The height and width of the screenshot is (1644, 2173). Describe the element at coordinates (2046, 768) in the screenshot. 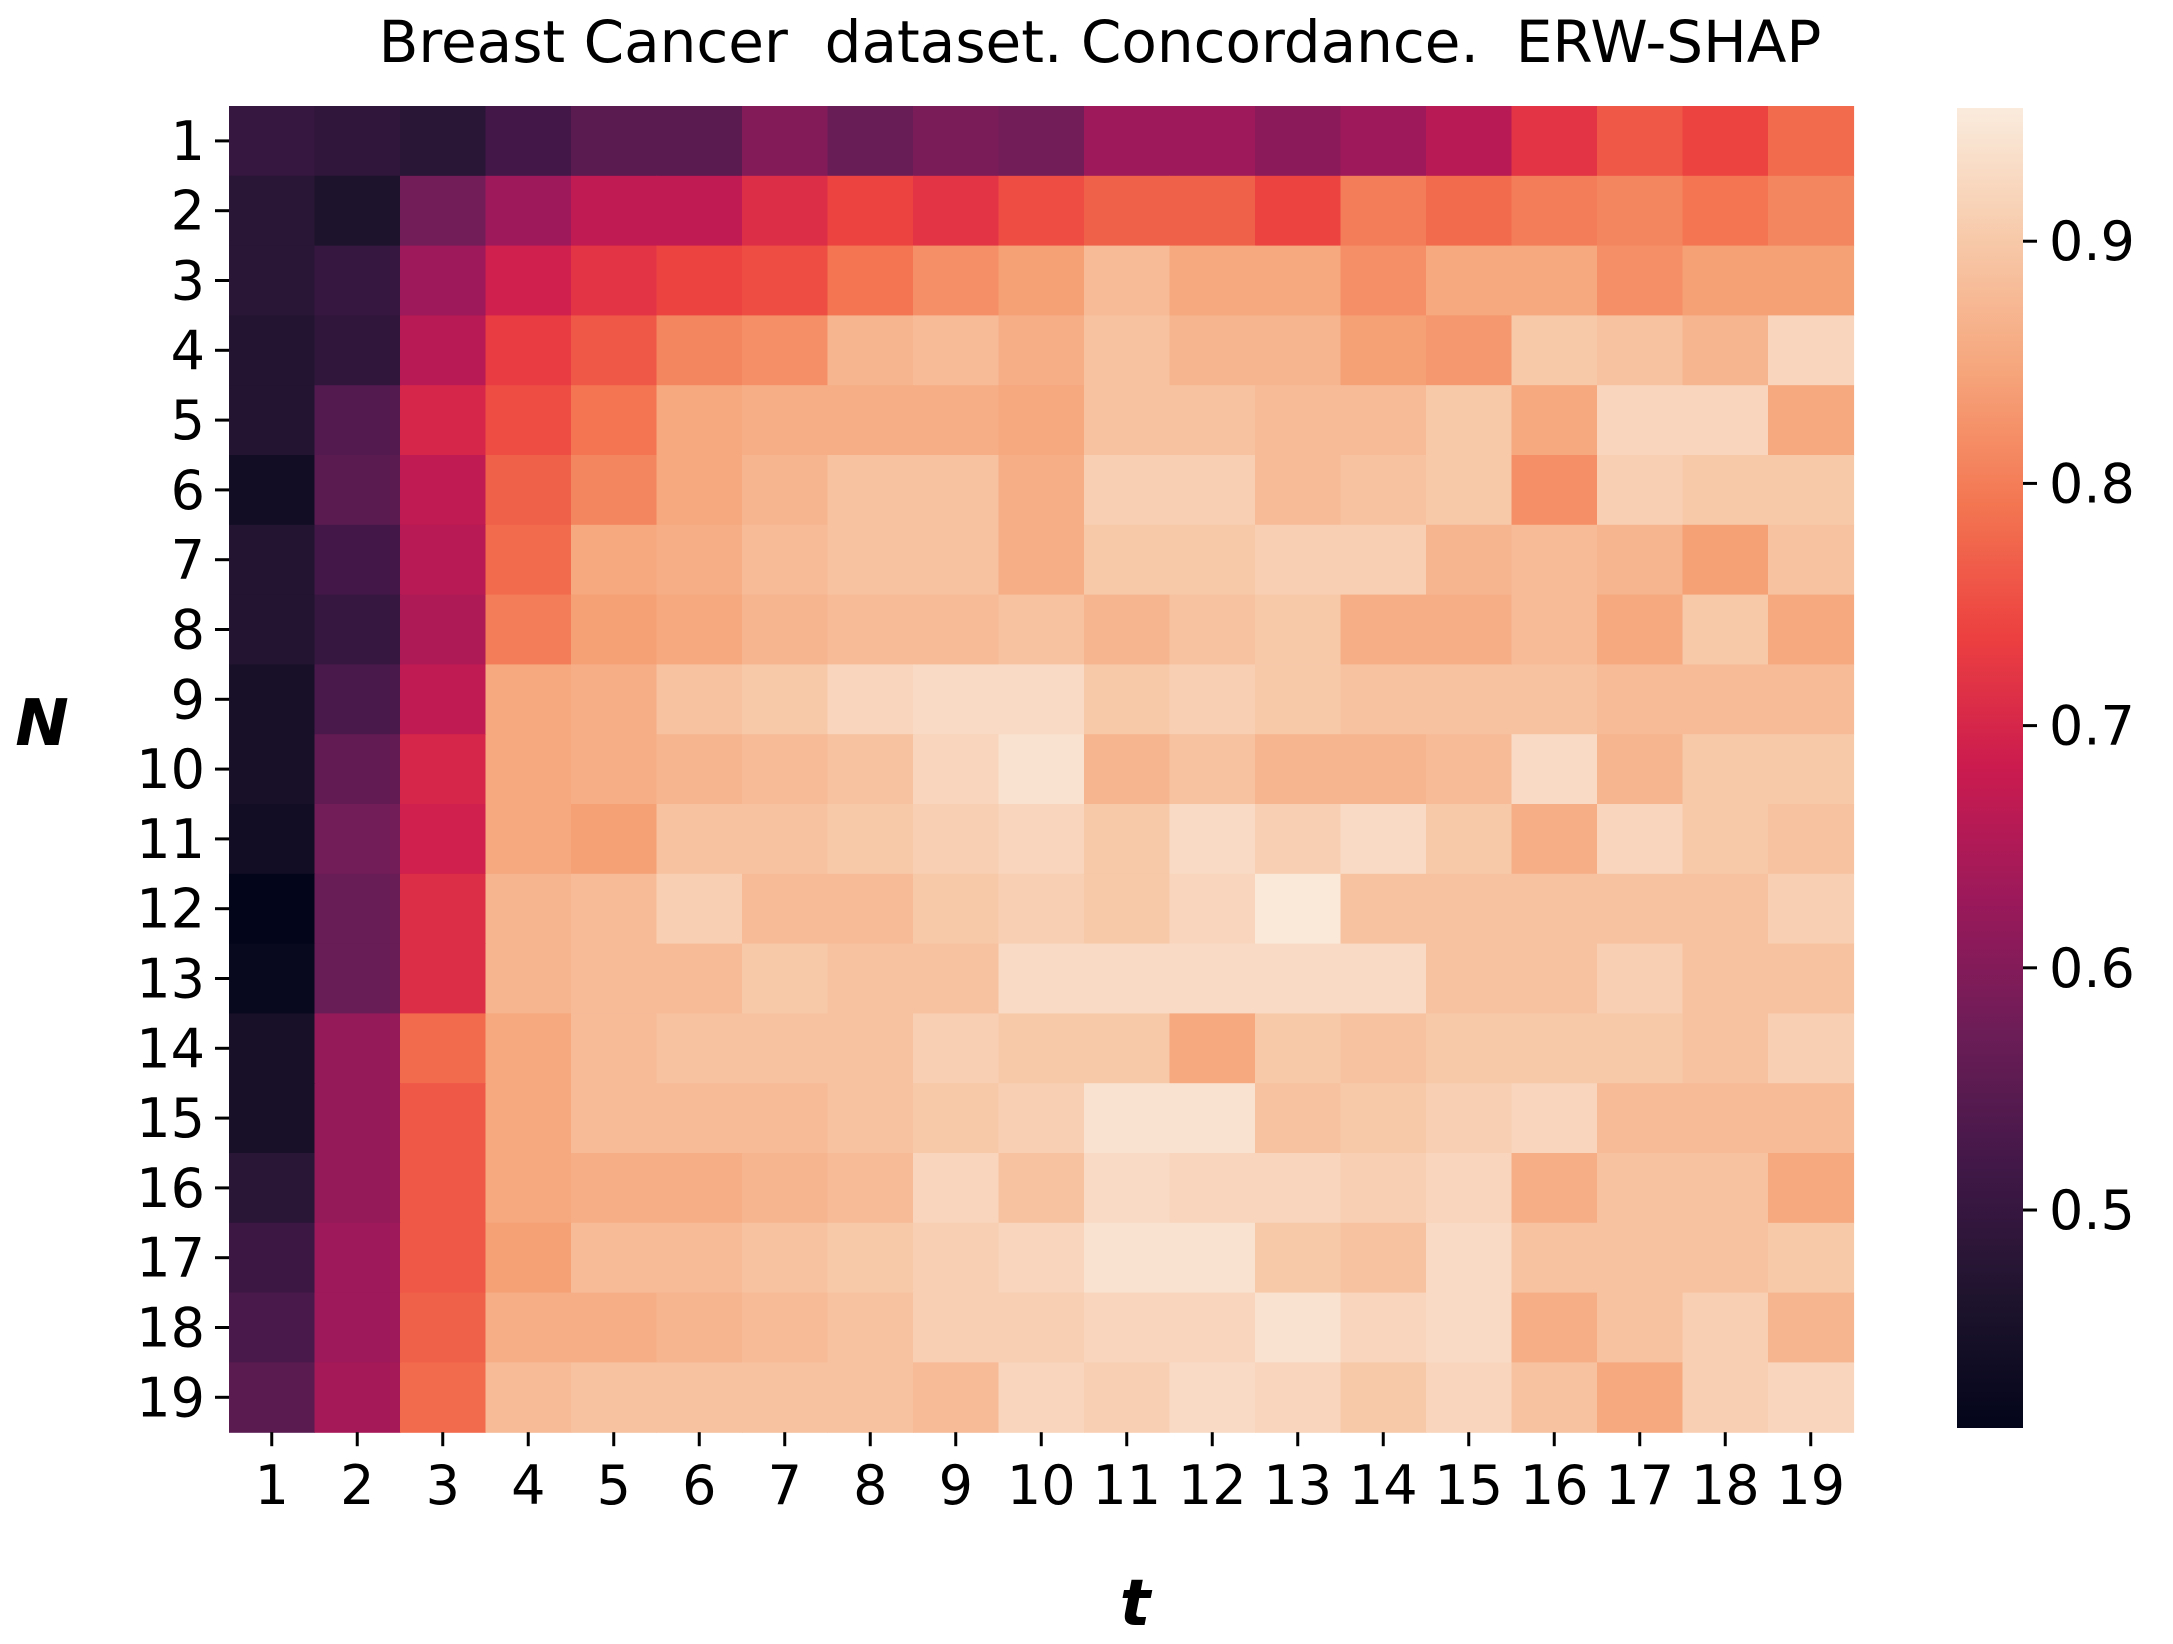

I see `colorbar: 0.5 0.6 0.7 0.8 0.9` at that location.